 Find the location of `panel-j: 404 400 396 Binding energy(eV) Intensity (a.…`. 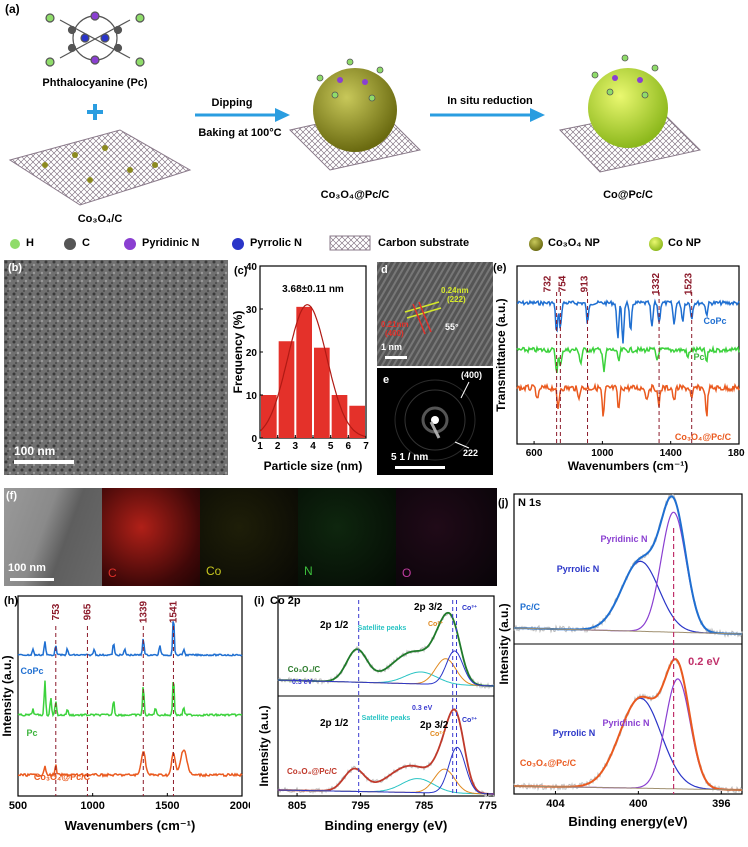

panel-j: 404 400 396 Binding energy(eV) Intensity (a.… is located at coordinates (622, 665).